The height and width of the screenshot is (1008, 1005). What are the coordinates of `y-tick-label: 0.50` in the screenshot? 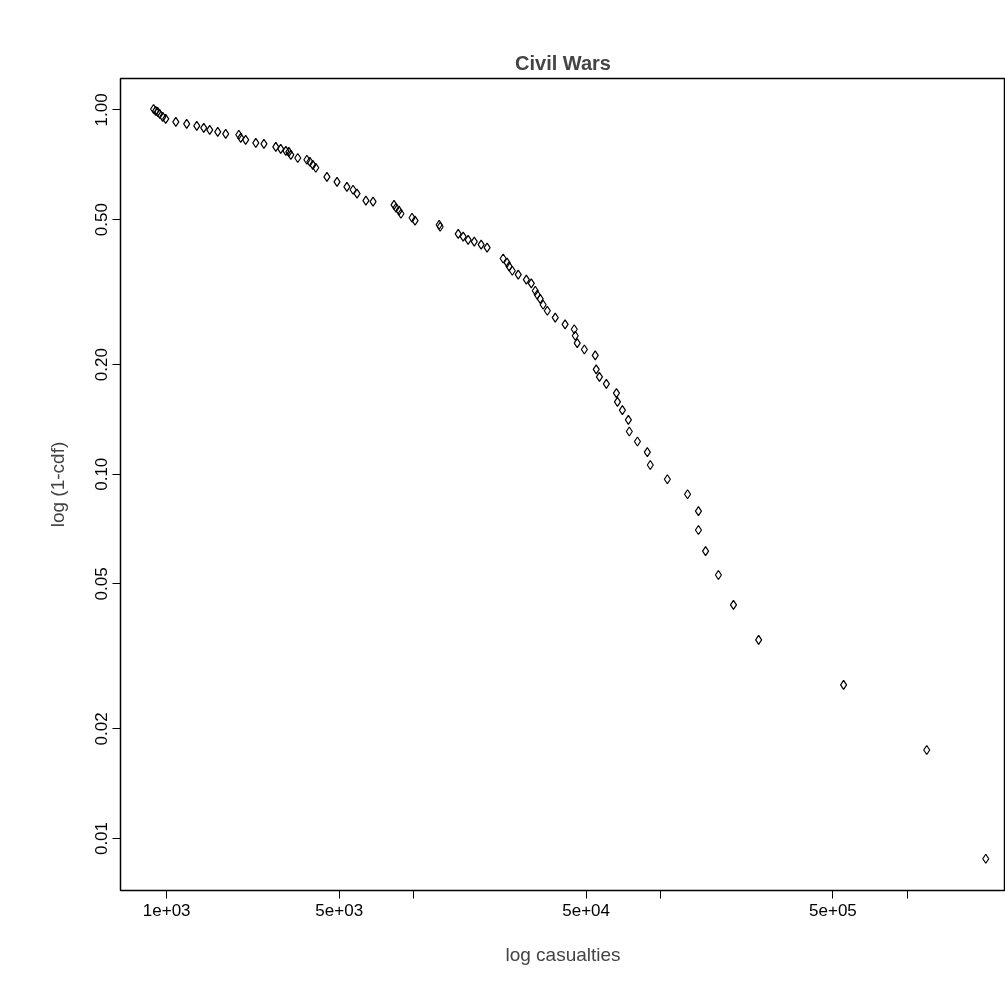 It's located at (102, 220).